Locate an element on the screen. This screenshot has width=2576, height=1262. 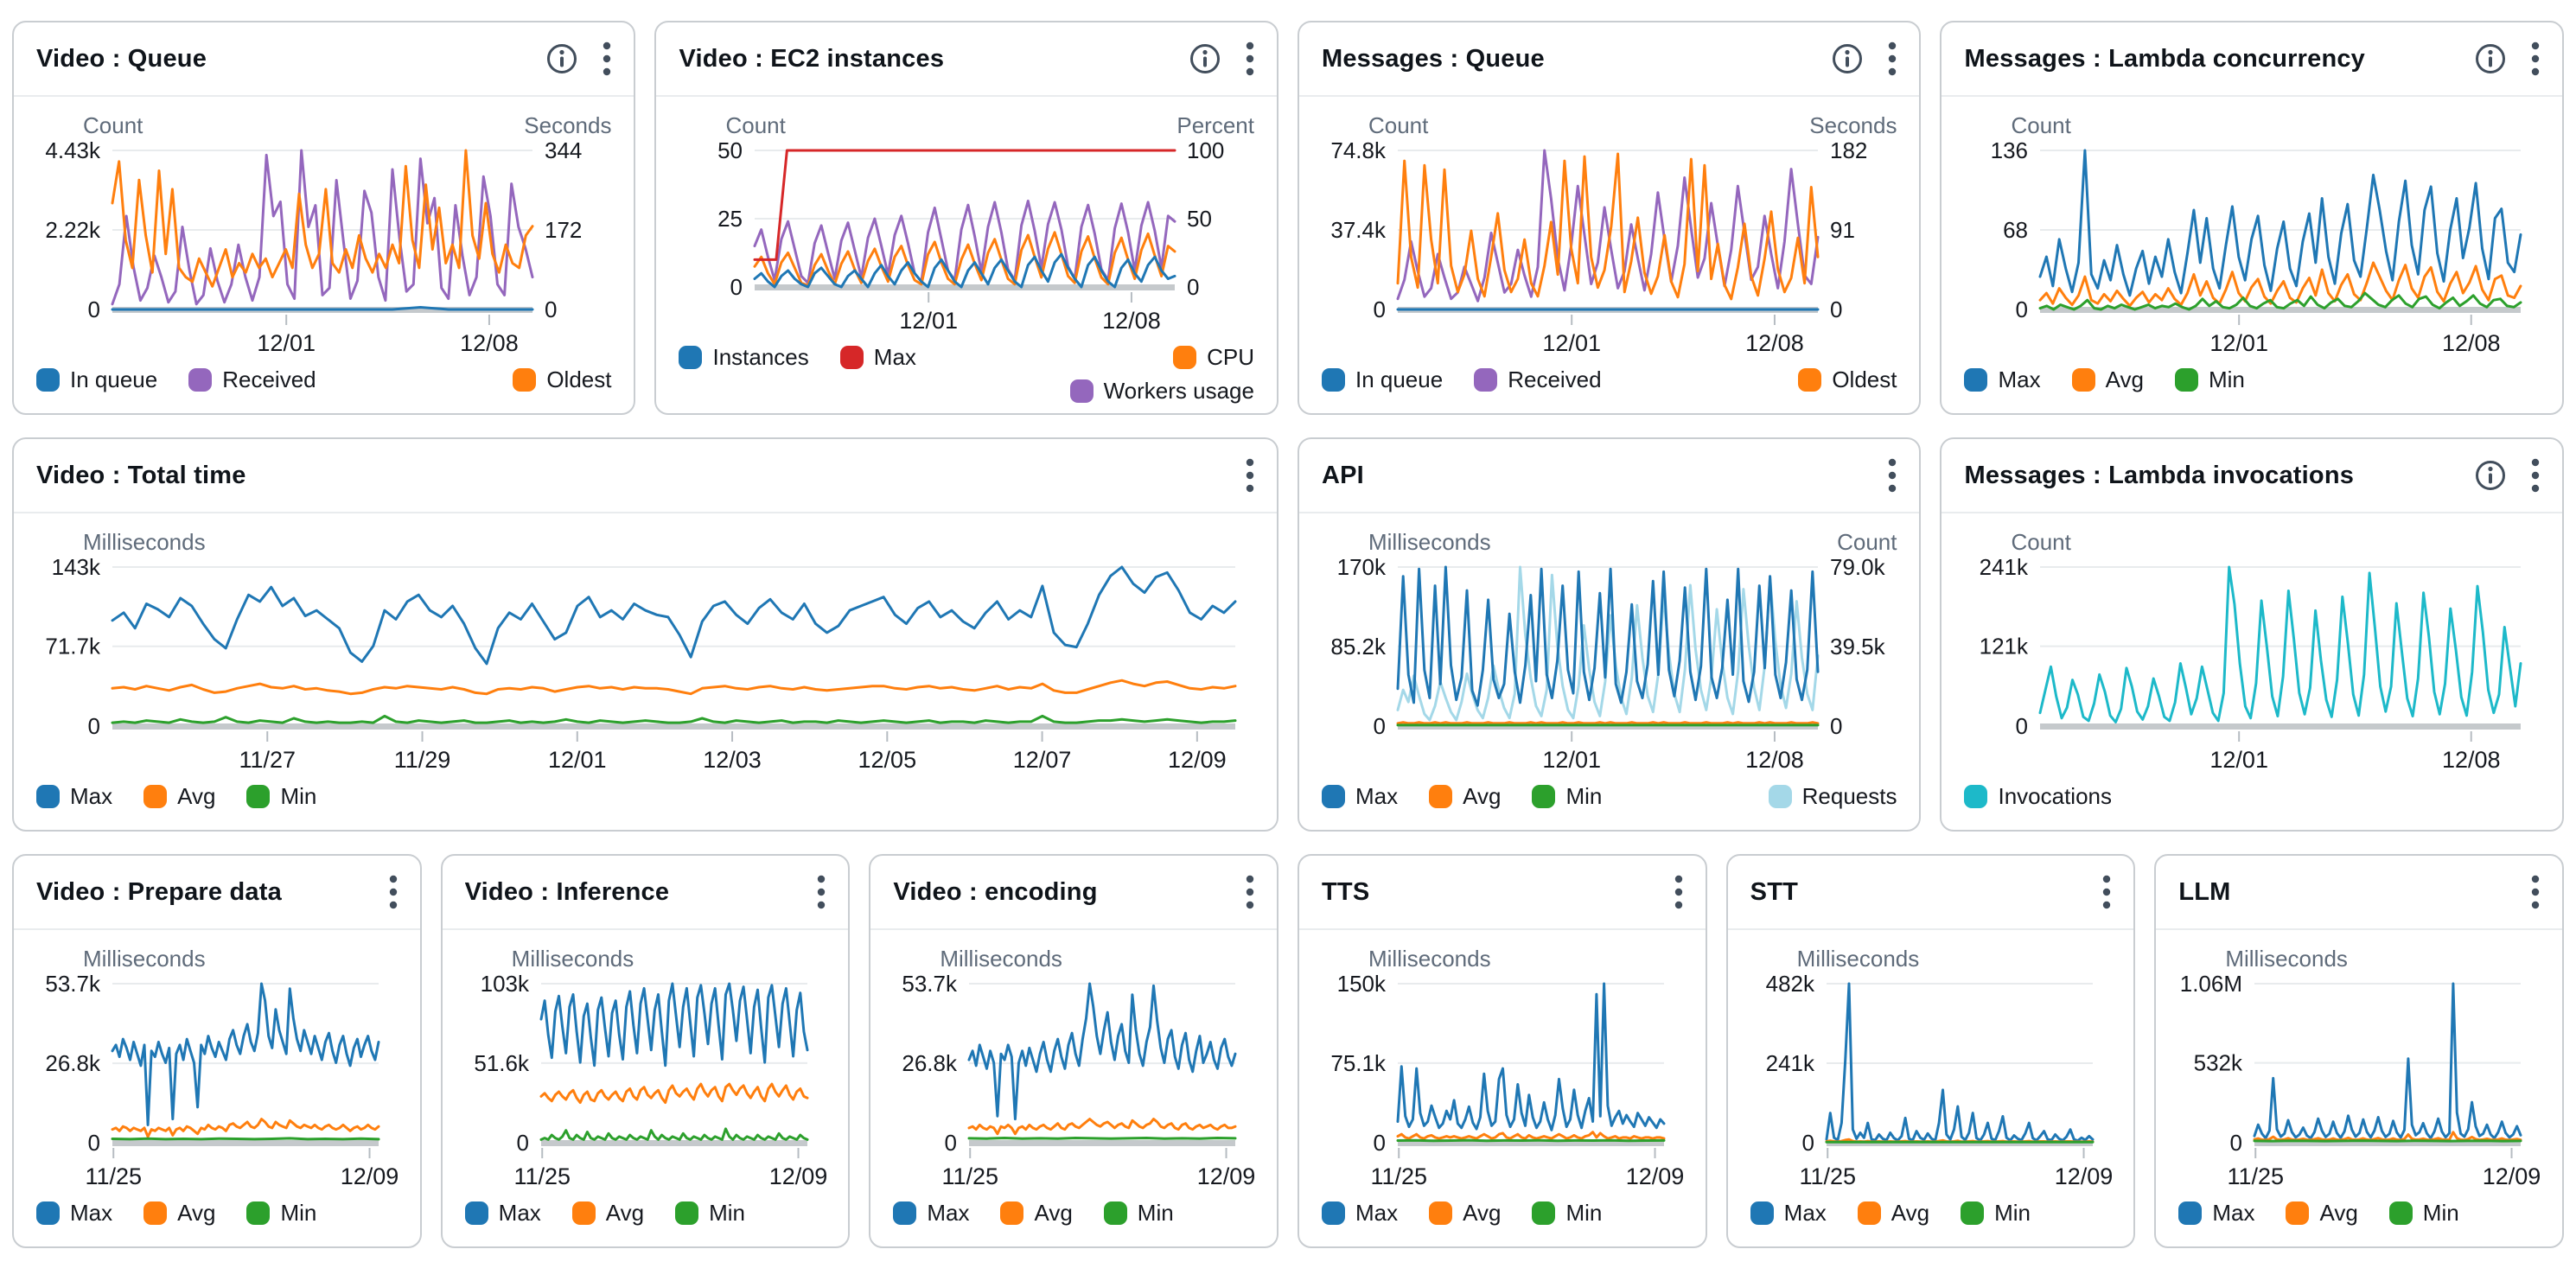
widget-title: Video : encoding is located at coordinates (995, 891).